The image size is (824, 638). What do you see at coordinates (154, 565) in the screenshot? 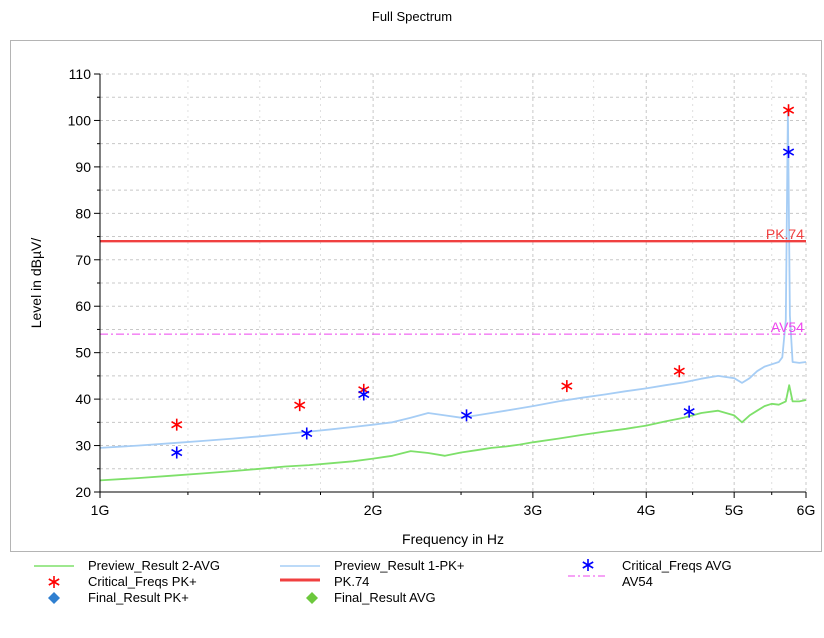
I see `legend-label: Preview_Result 2-AVG` at bounding box center [154, 565].